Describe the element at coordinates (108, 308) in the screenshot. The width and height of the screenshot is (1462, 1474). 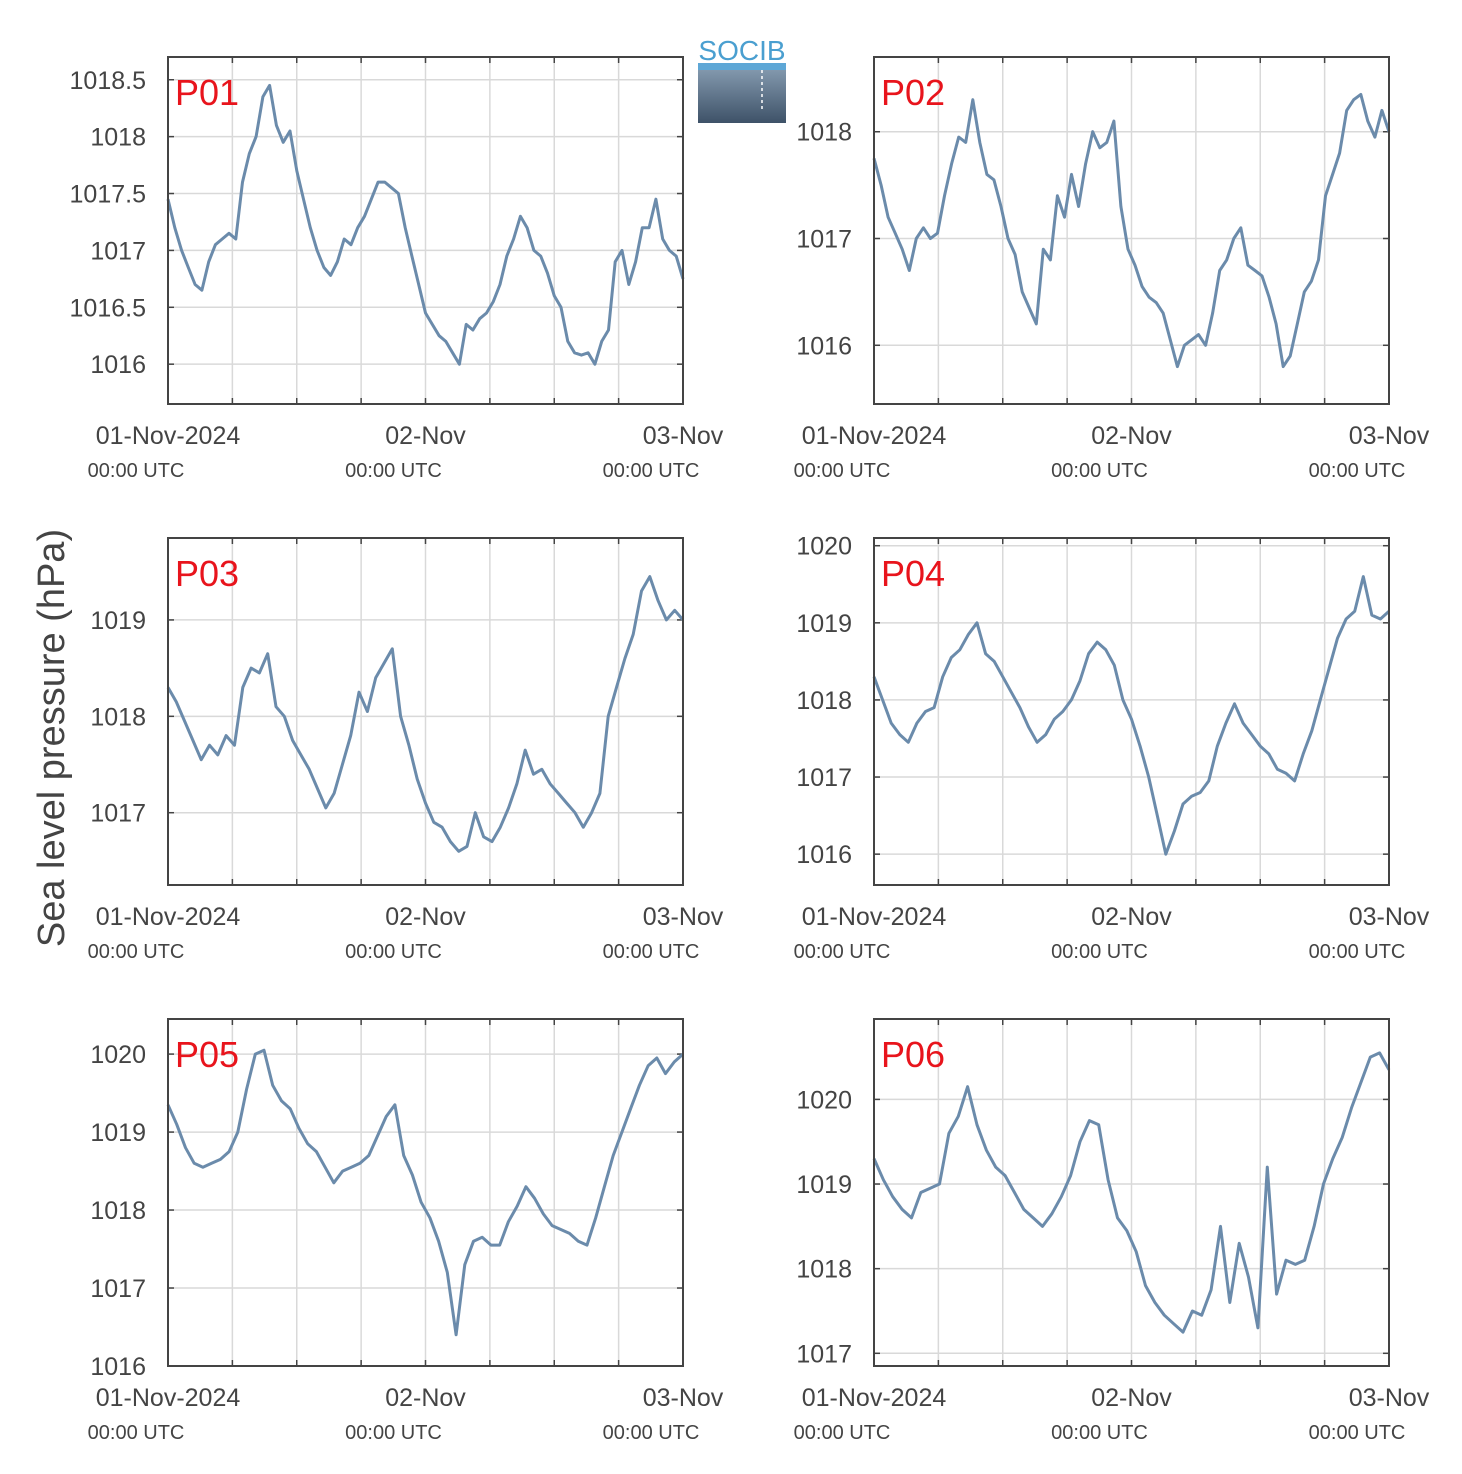
I see `y-tick-label: 1016.5` at that location.